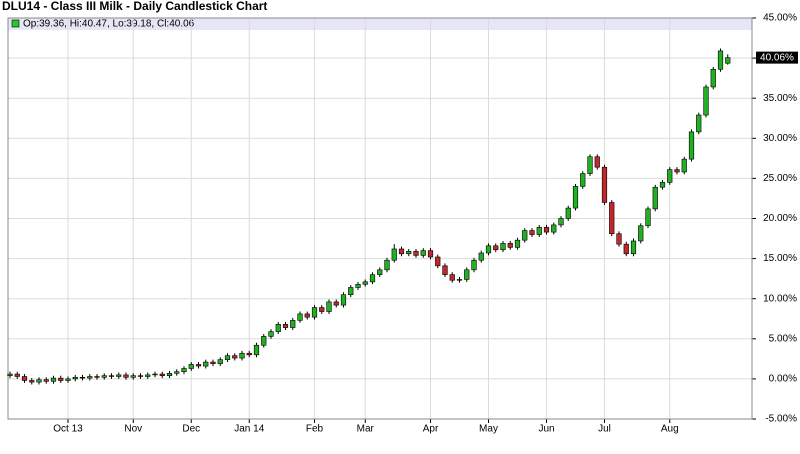 The image size is (800, 454). I want to click on x-tick-label: Dec, so click(191, 429).